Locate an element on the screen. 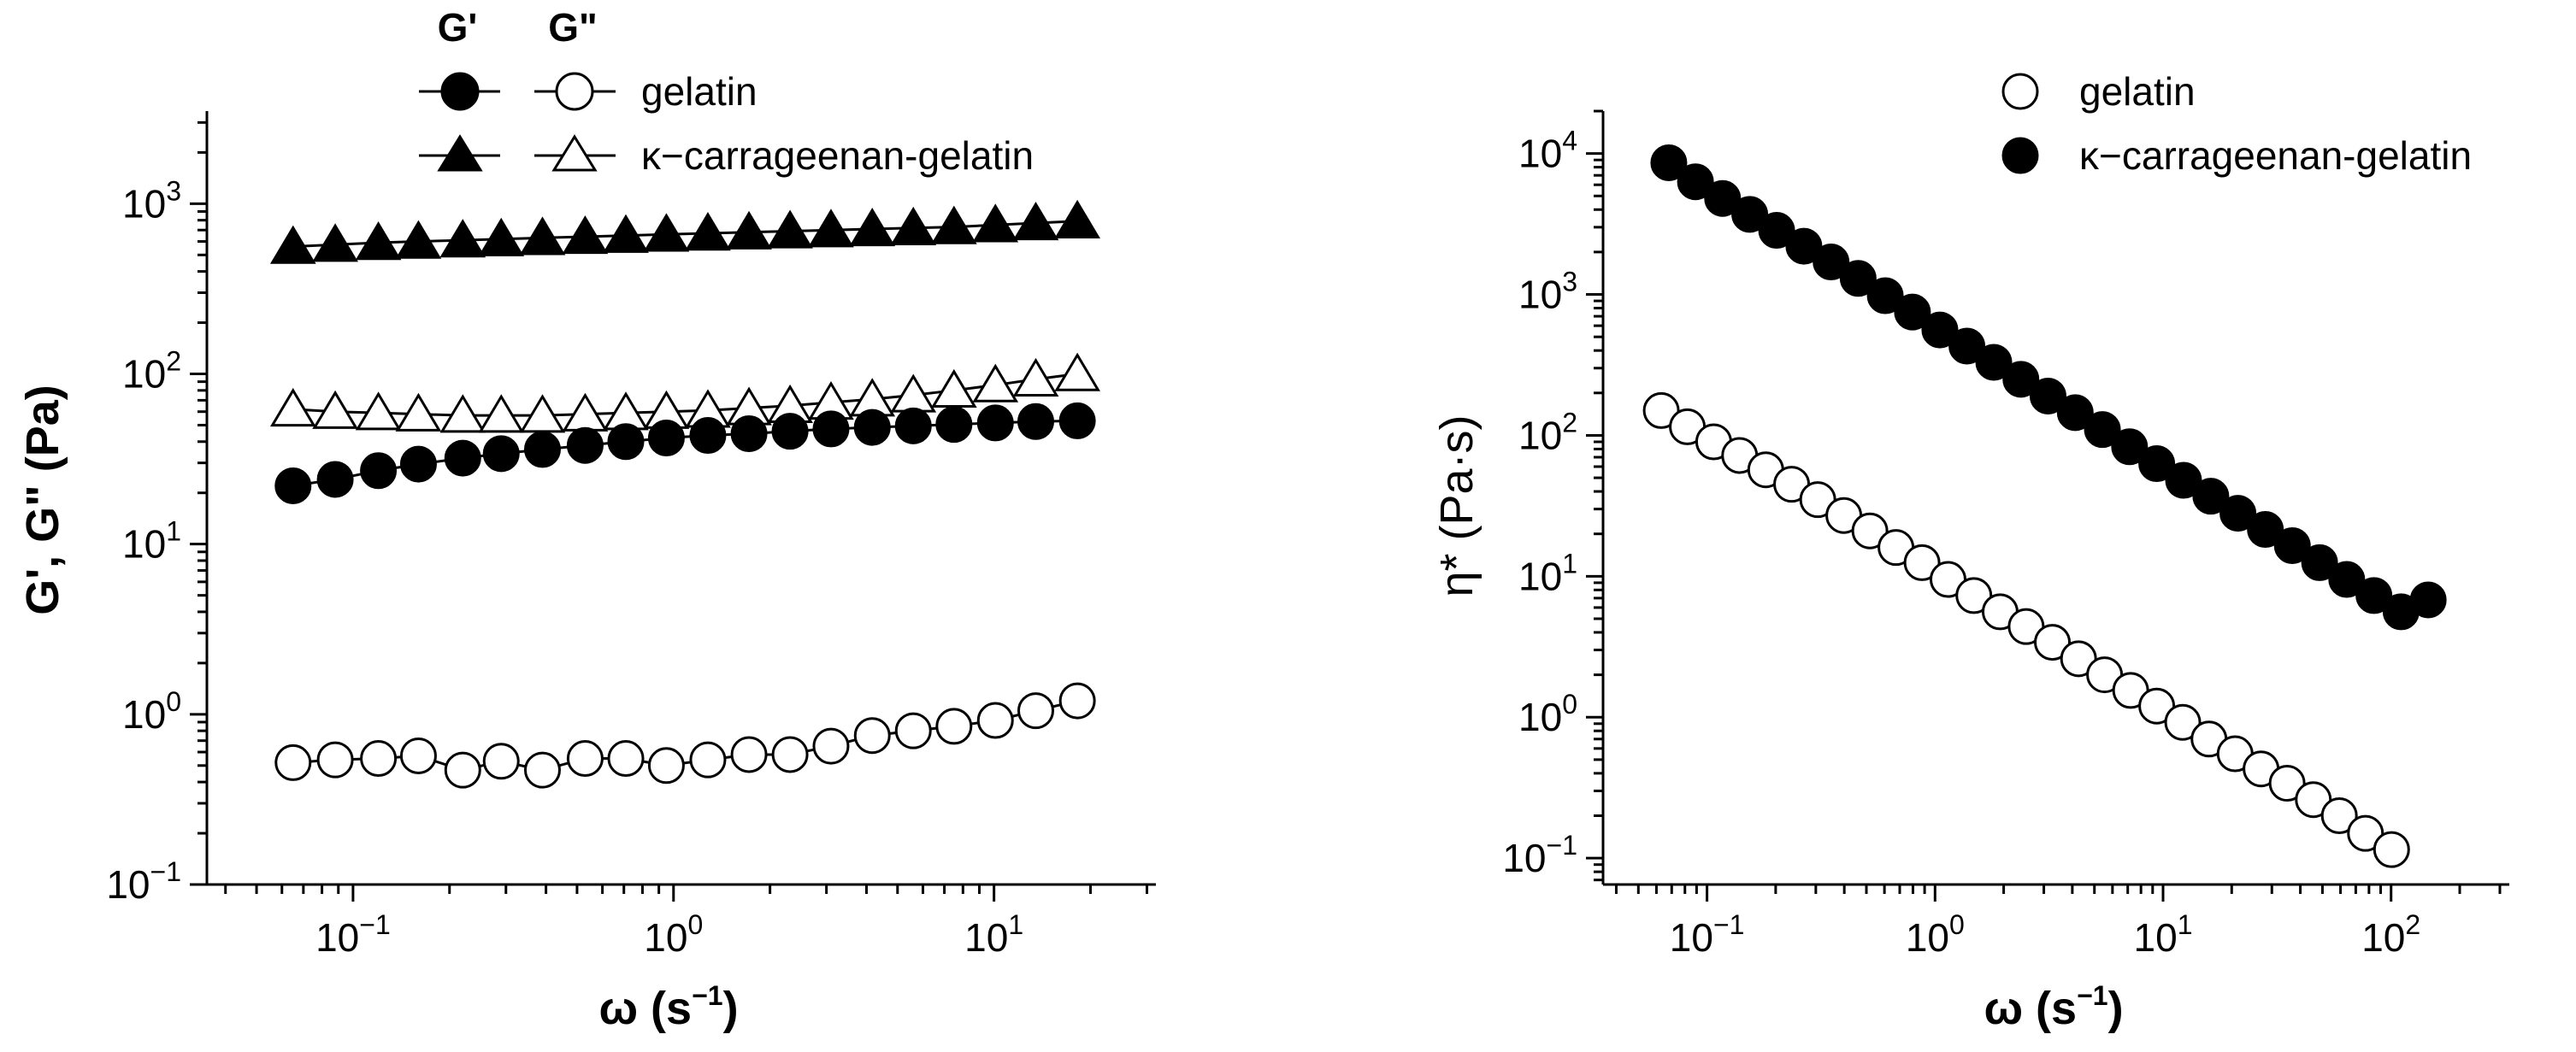 This screenshot has height=1052, width=2576. legend-marker-kcg-right is located at coordinates (2020, 155).